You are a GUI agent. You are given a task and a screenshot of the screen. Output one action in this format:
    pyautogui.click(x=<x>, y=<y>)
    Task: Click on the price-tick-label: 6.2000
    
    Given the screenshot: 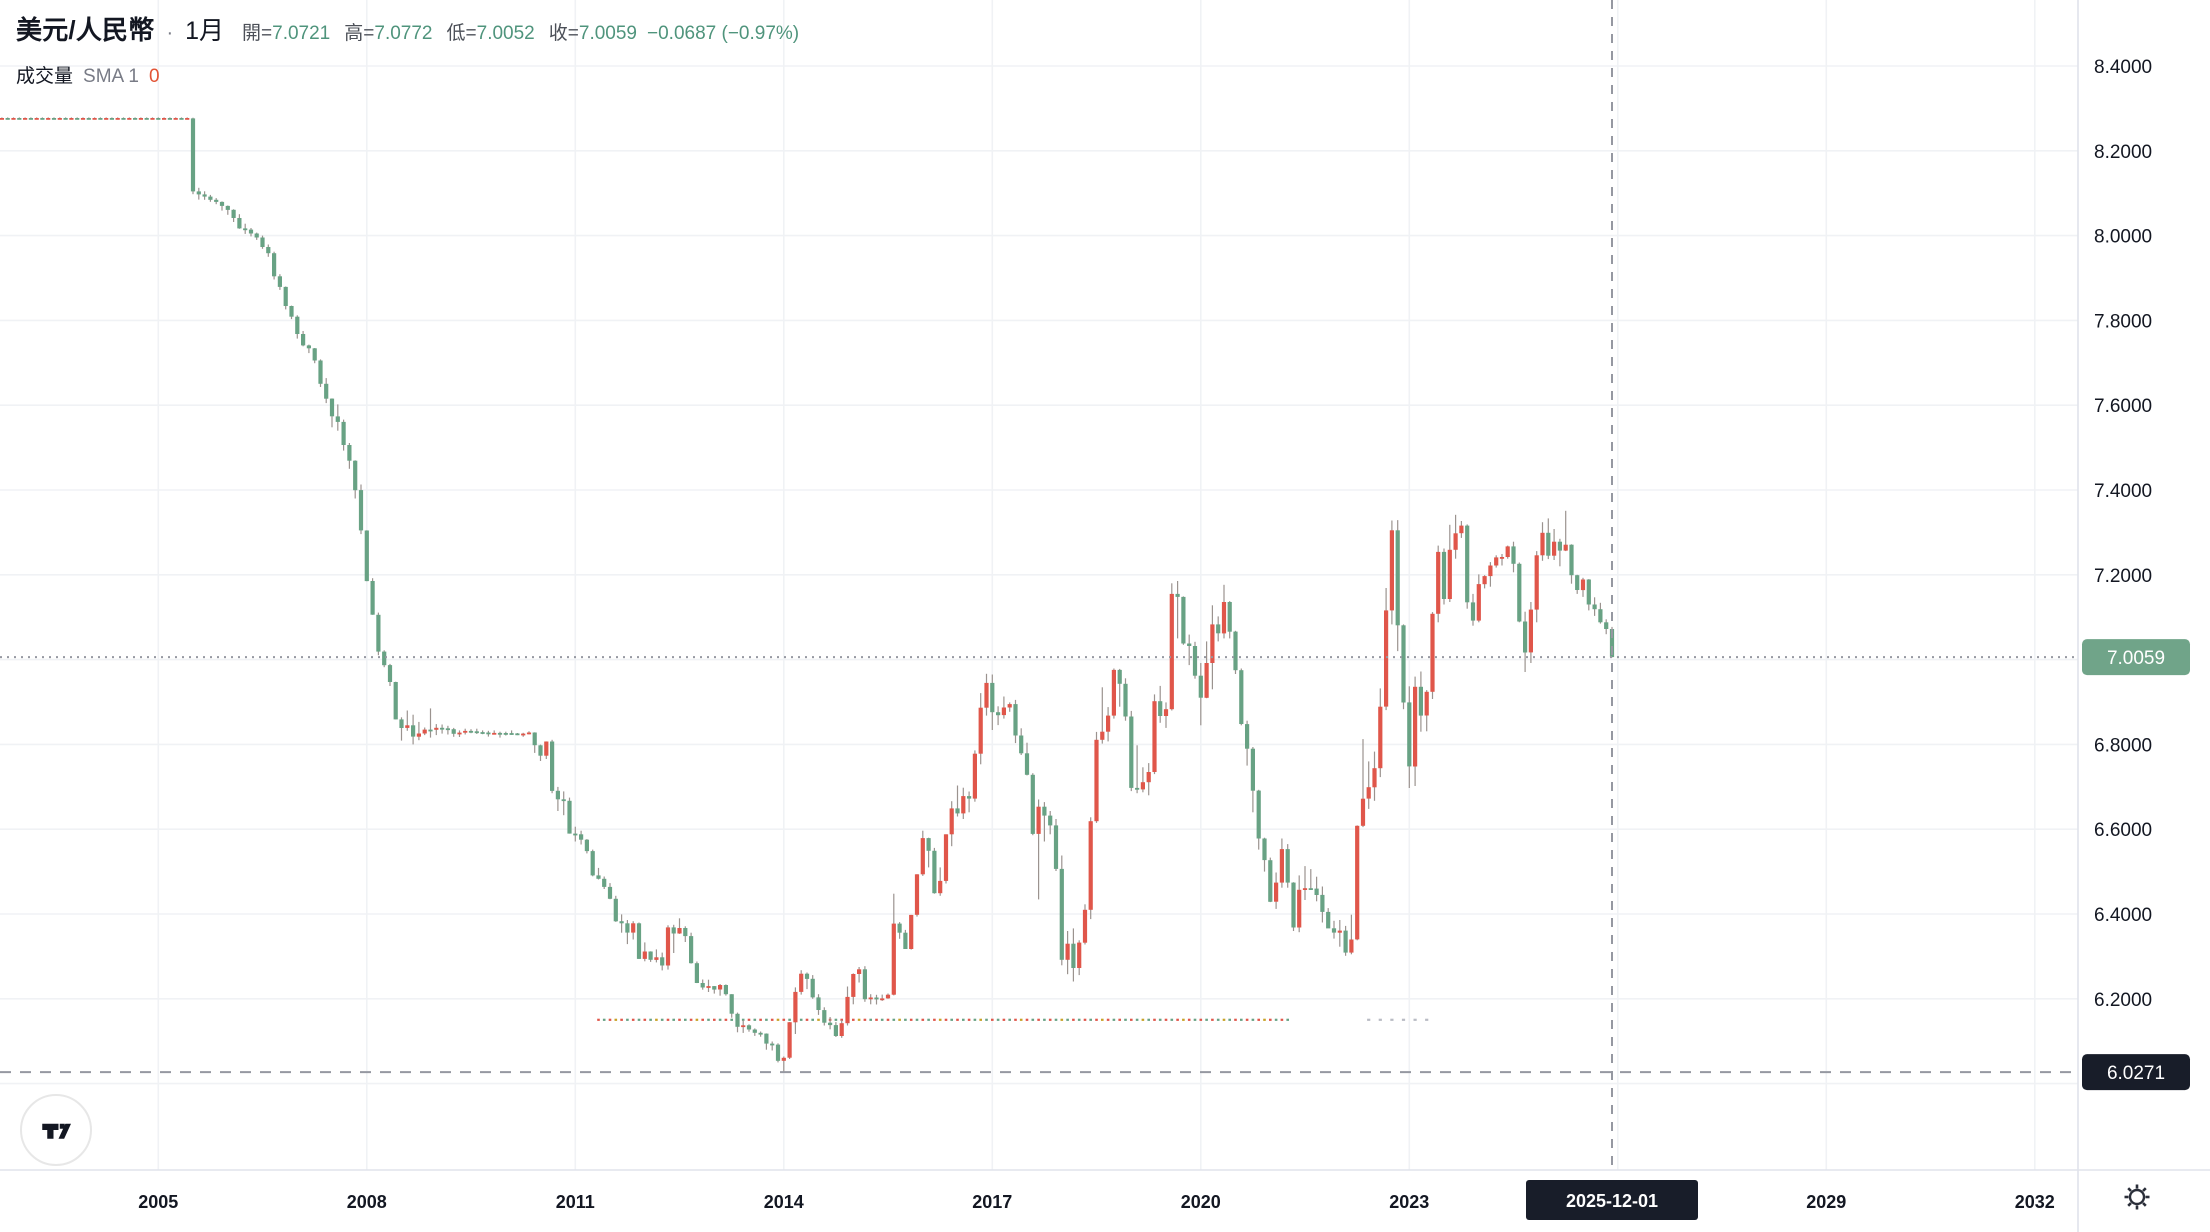 What is the action you would take?
    pyautogui.click(x=2123, y=1000)
    